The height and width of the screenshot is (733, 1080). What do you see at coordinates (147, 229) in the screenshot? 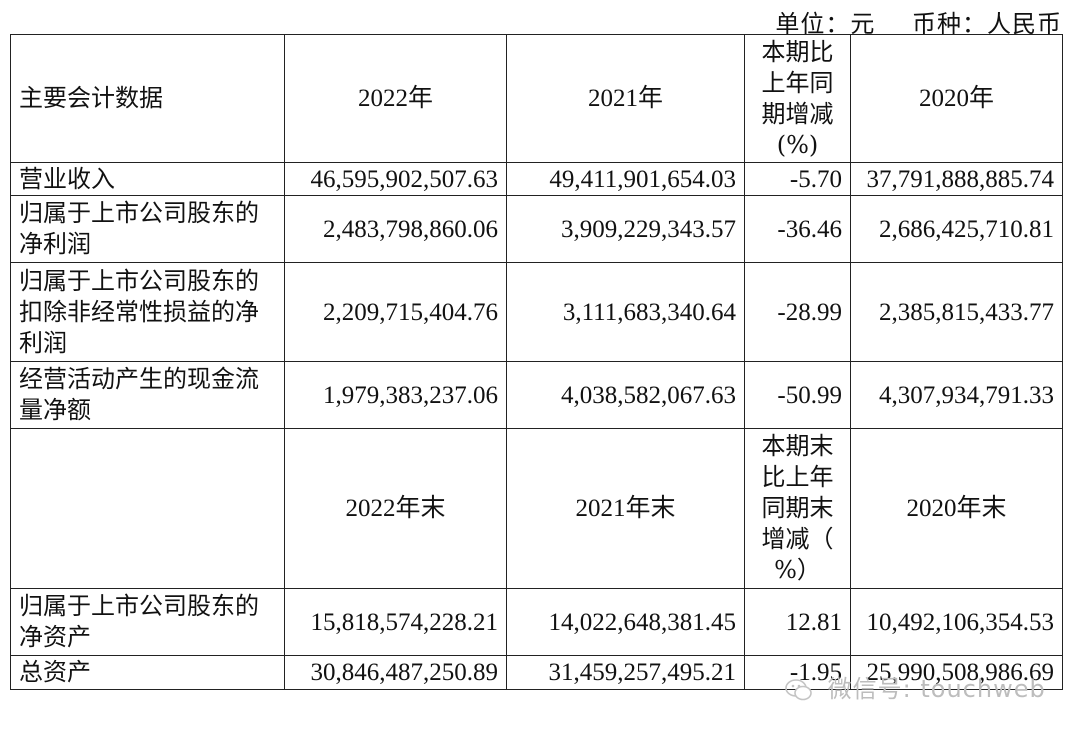
I see `row-label: 归属于上市公司股东的净利润` at bounding box center [147, 229].